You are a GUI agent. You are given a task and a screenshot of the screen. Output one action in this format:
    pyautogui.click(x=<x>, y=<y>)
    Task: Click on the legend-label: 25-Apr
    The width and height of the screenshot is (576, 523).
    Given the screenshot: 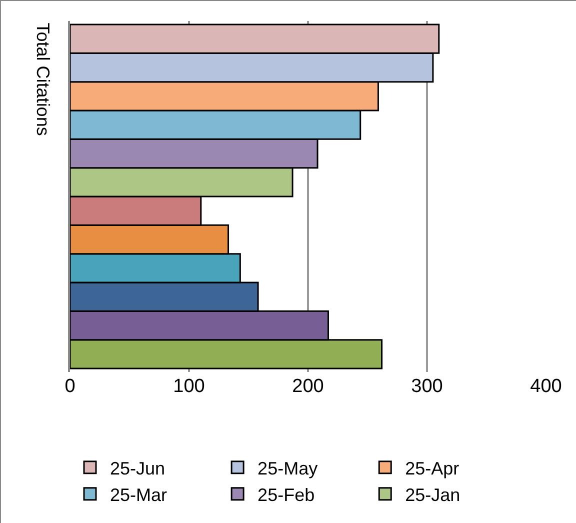 What is the action you would take?
    pyautogui.click(x=432, y=468)
    